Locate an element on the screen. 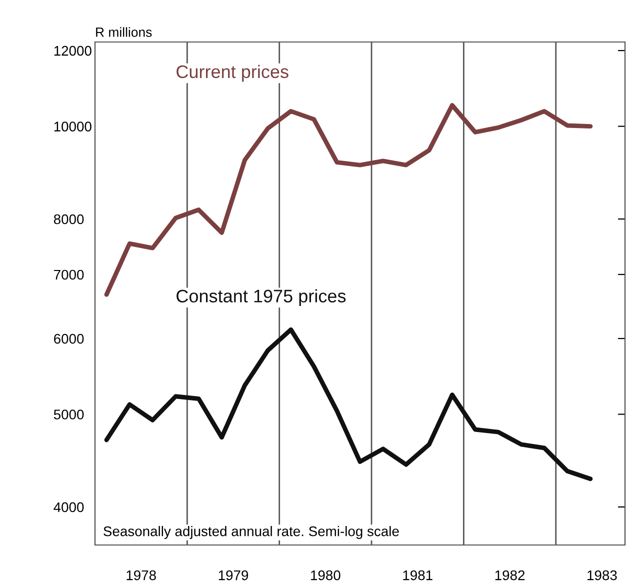  x-tick-label: 1982 is located at coordinates (510, 575).